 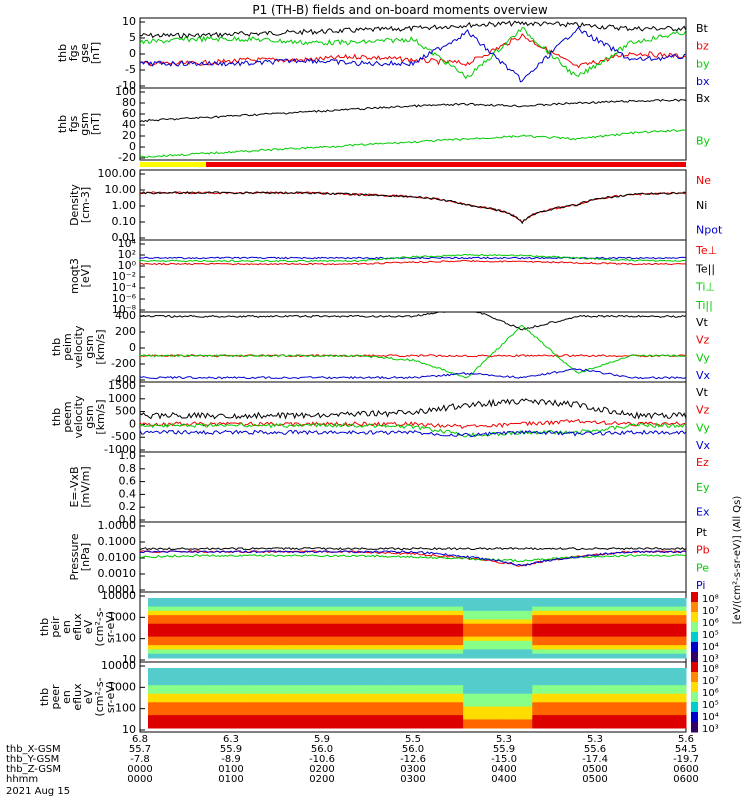 I want to click on series-Vy, so click(x=413, y=351).